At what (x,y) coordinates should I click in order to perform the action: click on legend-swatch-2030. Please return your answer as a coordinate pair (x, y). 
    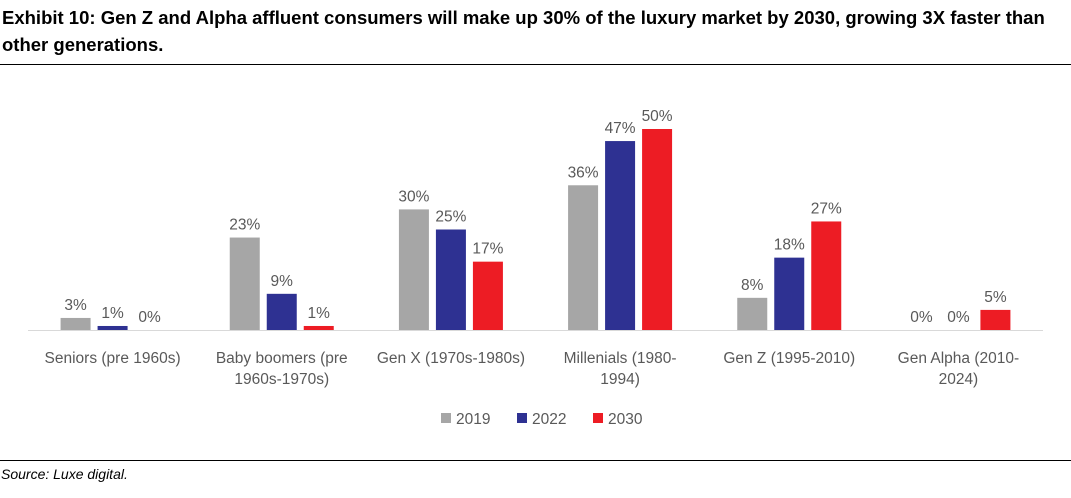
    Looking at the image, I should click on (598, 418).